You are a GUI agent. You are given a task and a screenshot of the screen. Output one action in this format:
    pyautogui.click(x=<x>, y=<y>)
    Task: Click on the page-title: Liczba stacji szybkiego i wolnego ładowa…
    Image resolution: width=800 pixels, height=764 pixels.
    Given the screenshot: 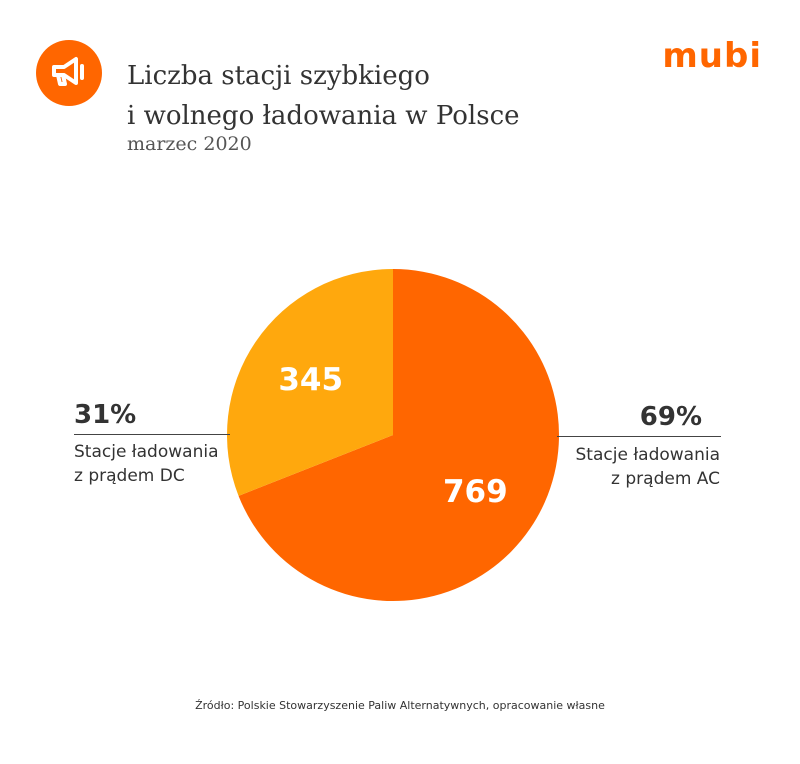 What is the action you would take?
    pyautogui.click(x=323, y=96)
    